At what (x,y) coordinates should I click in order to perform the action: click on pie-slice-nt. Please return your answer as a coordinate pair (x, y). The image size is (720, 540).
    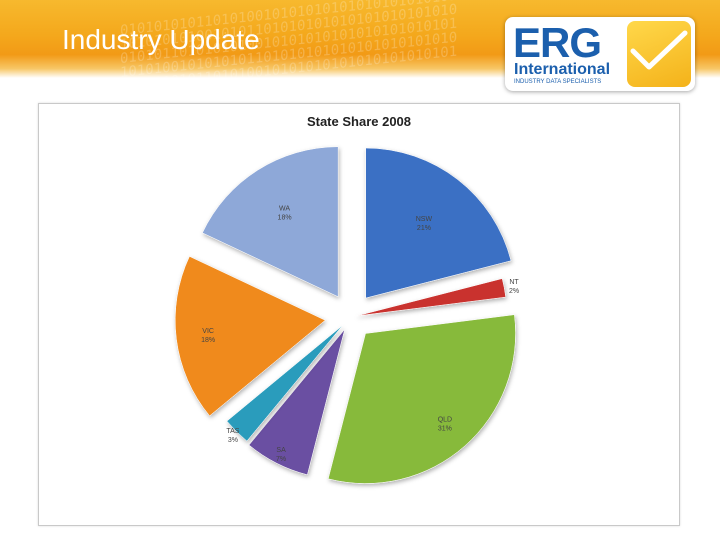
    Looking at the image, I should click on (431, 297).